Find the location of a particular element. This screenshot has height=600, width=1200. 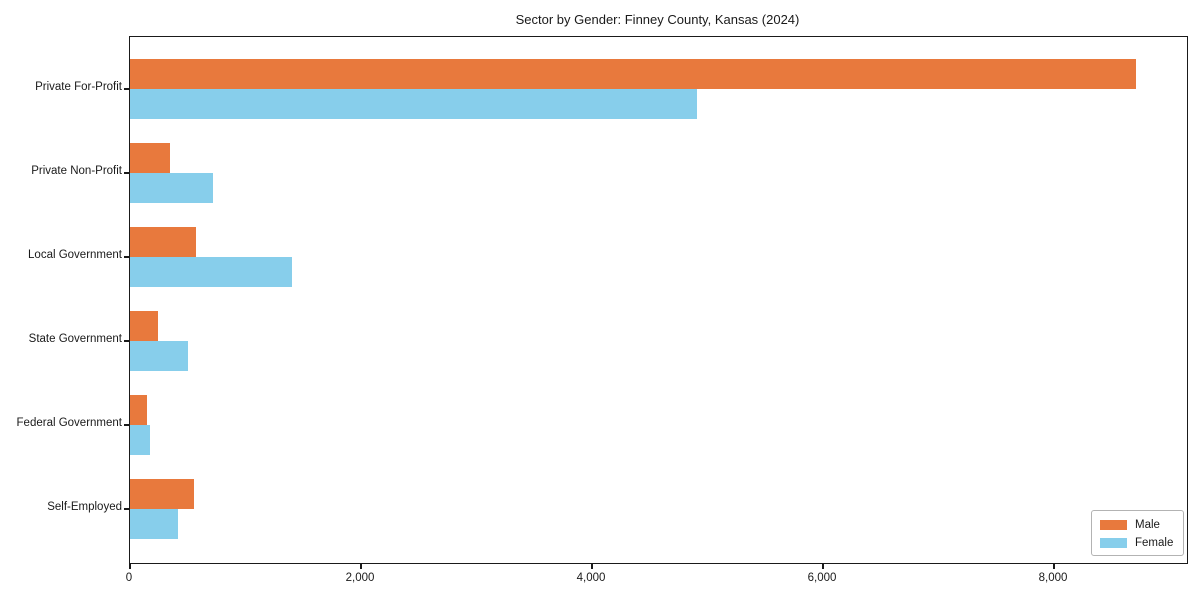

legend-label-female: Female is located at coordinates (1154, 543).